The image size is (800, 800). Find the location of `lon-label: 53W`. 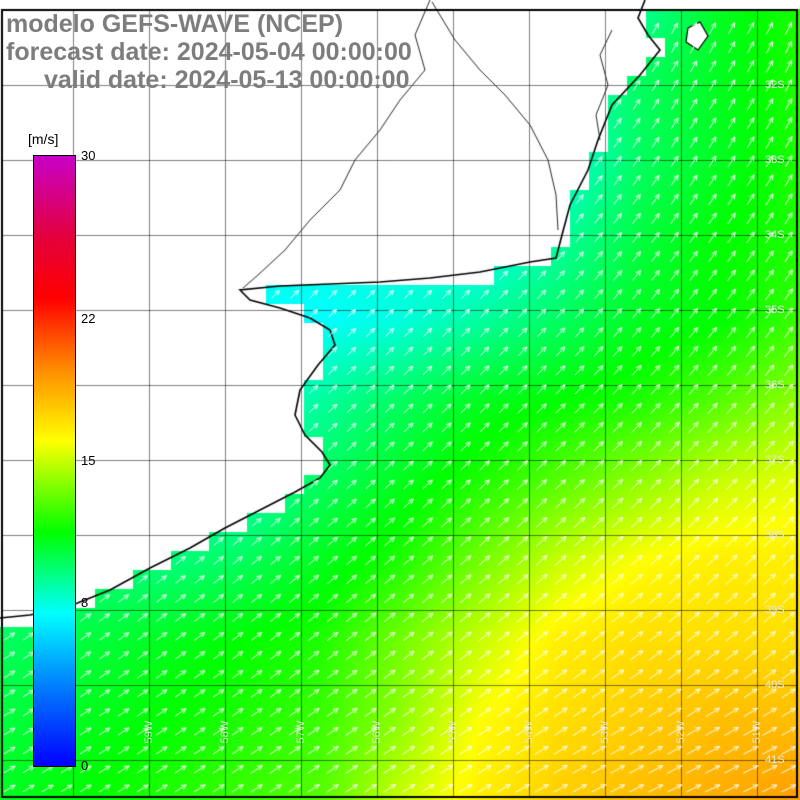

lon-label: 53W is located at coordinates (605, 732).